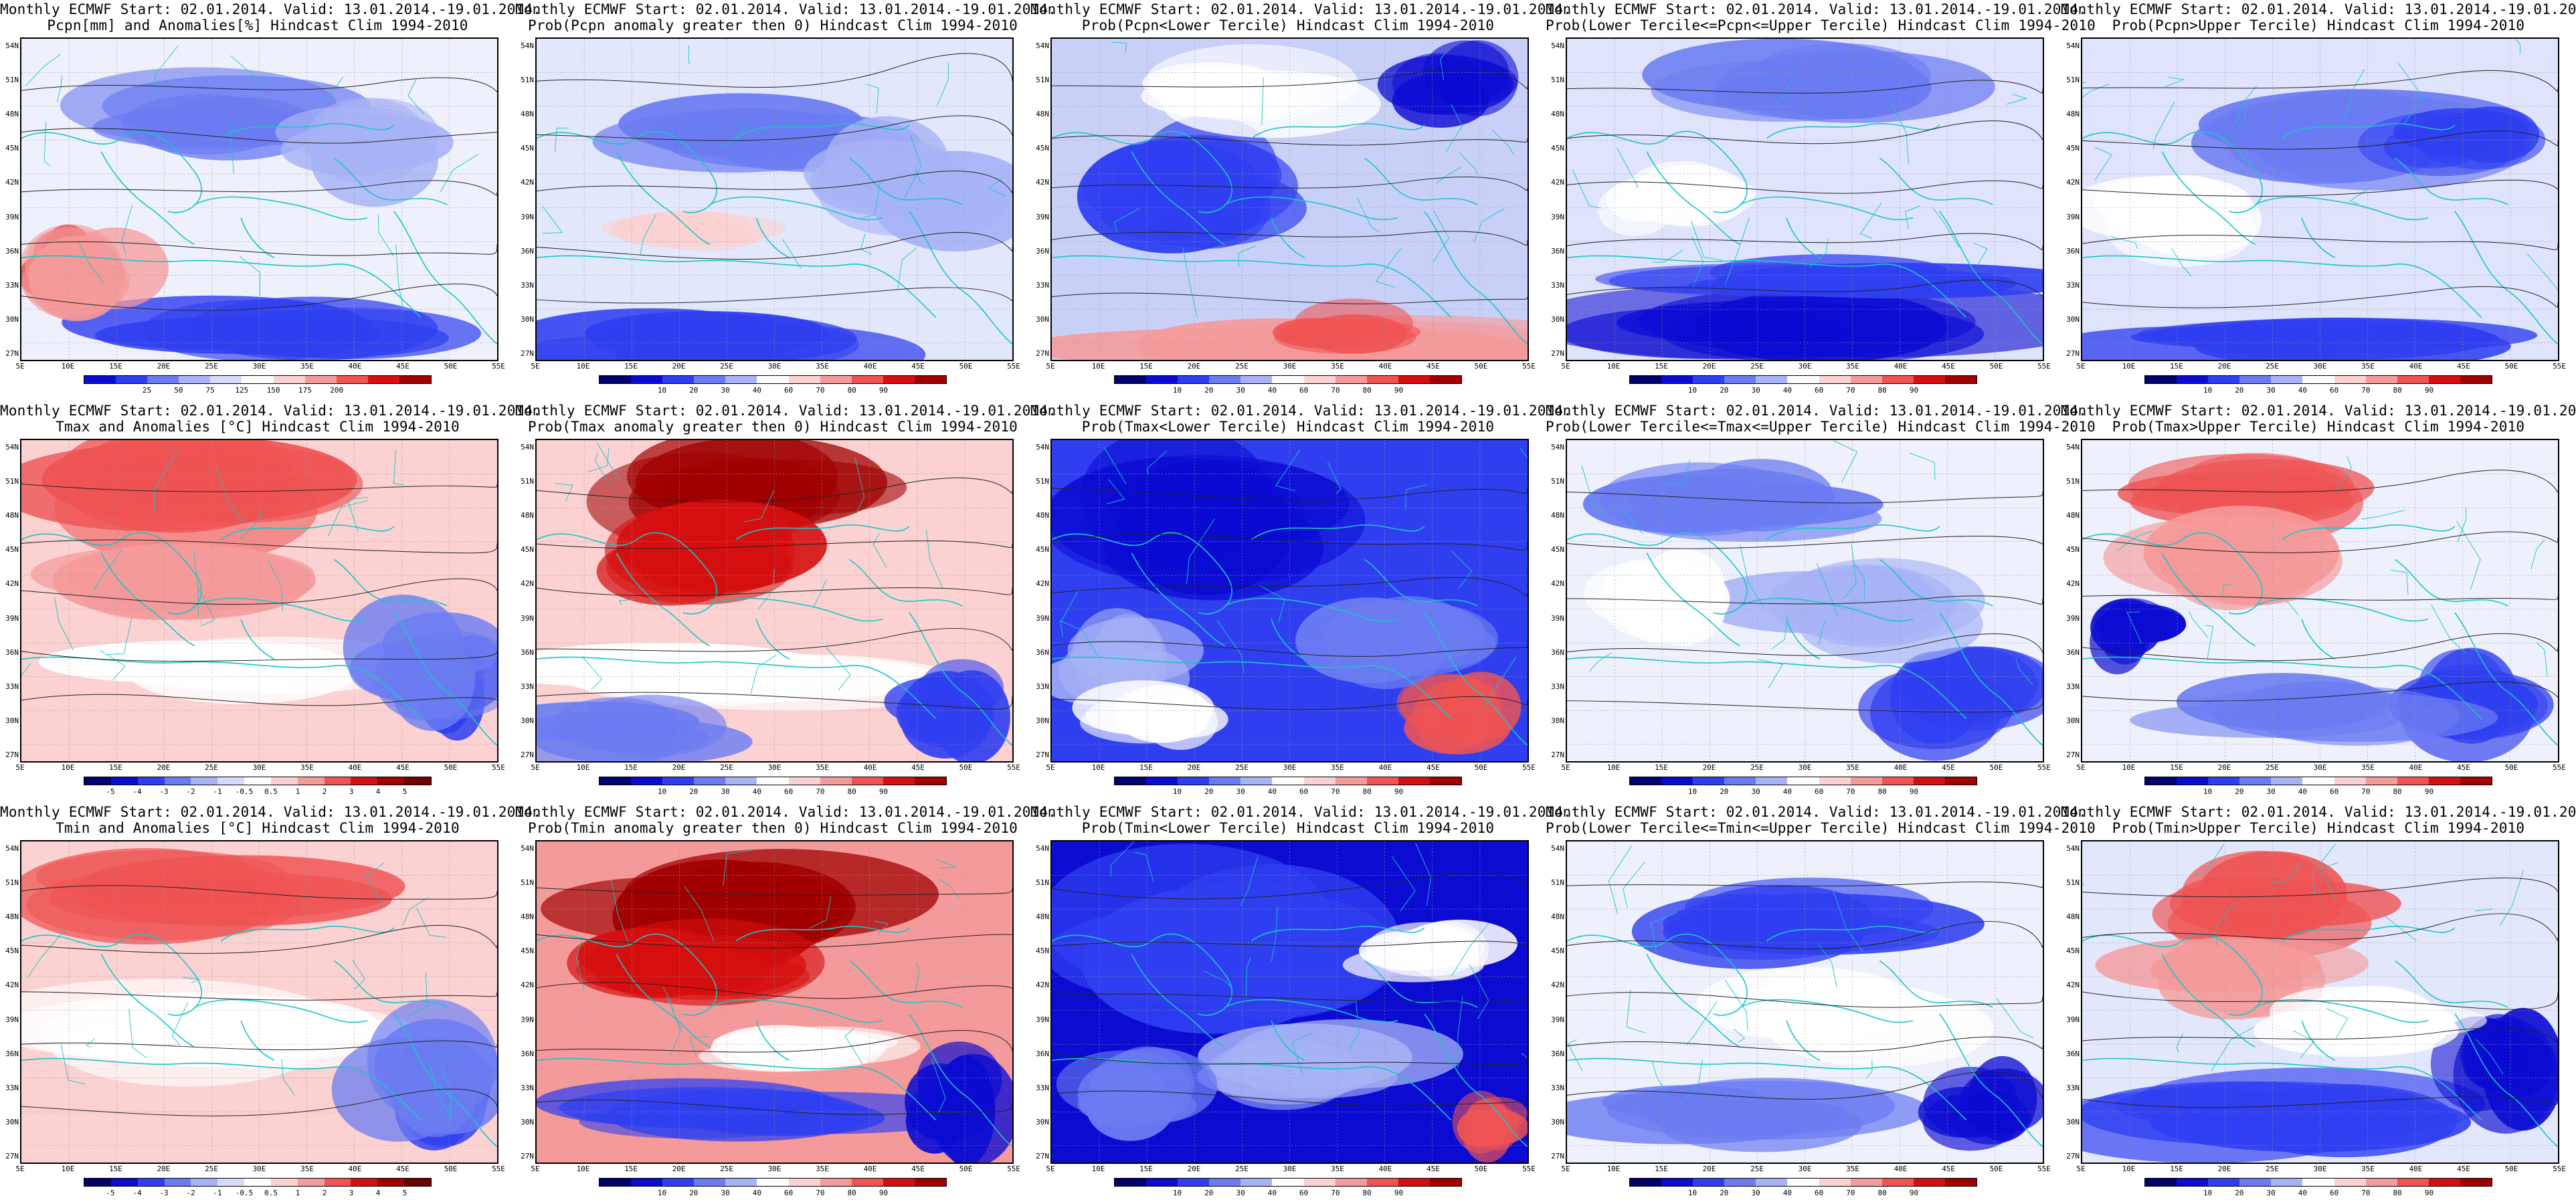 This screenshot has height=1204, width=2576. What do you see at coordinates (1819, 1193) in the screenshot?
I see `colorbar-tick-label: 60` at bounding box center [1819, 1193].